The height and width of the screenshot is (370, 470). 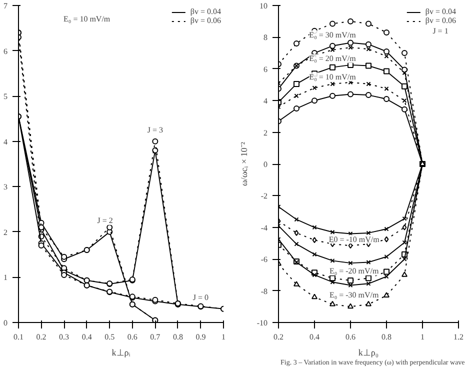 I want to click on annotation: E0 = -10 mV/m, so click(x=354, y=239).